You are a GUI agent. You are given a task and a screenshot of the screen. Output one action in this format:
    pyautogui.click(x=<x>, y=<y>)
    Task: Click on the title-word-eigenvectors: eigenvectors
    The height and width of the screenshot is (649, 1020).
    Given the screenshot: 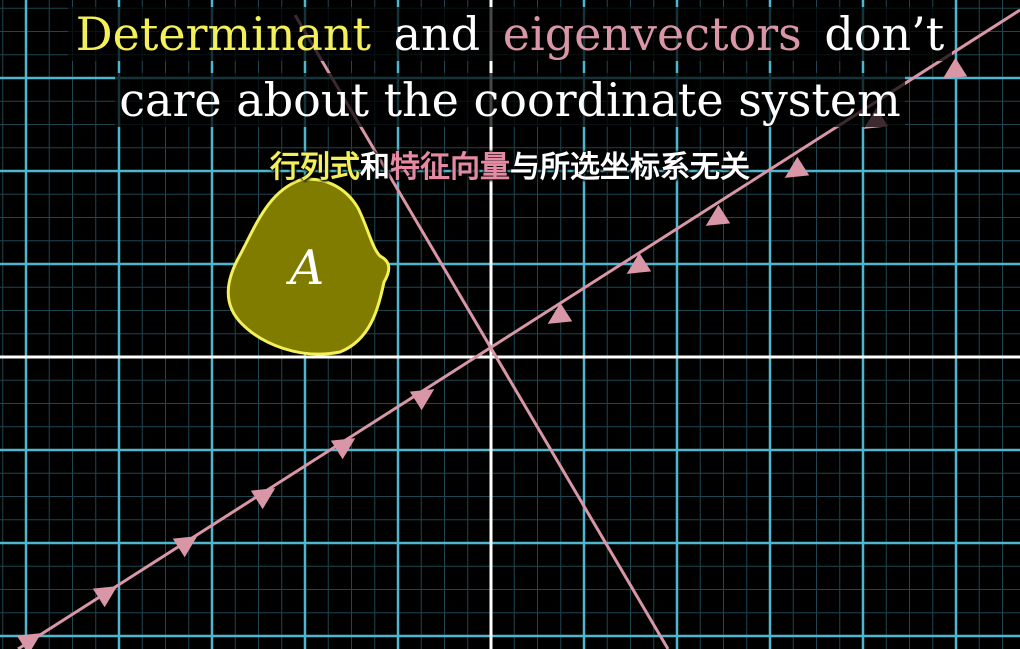 What is the action you would take?
    pyautogui.click(x=652, y=34)
    